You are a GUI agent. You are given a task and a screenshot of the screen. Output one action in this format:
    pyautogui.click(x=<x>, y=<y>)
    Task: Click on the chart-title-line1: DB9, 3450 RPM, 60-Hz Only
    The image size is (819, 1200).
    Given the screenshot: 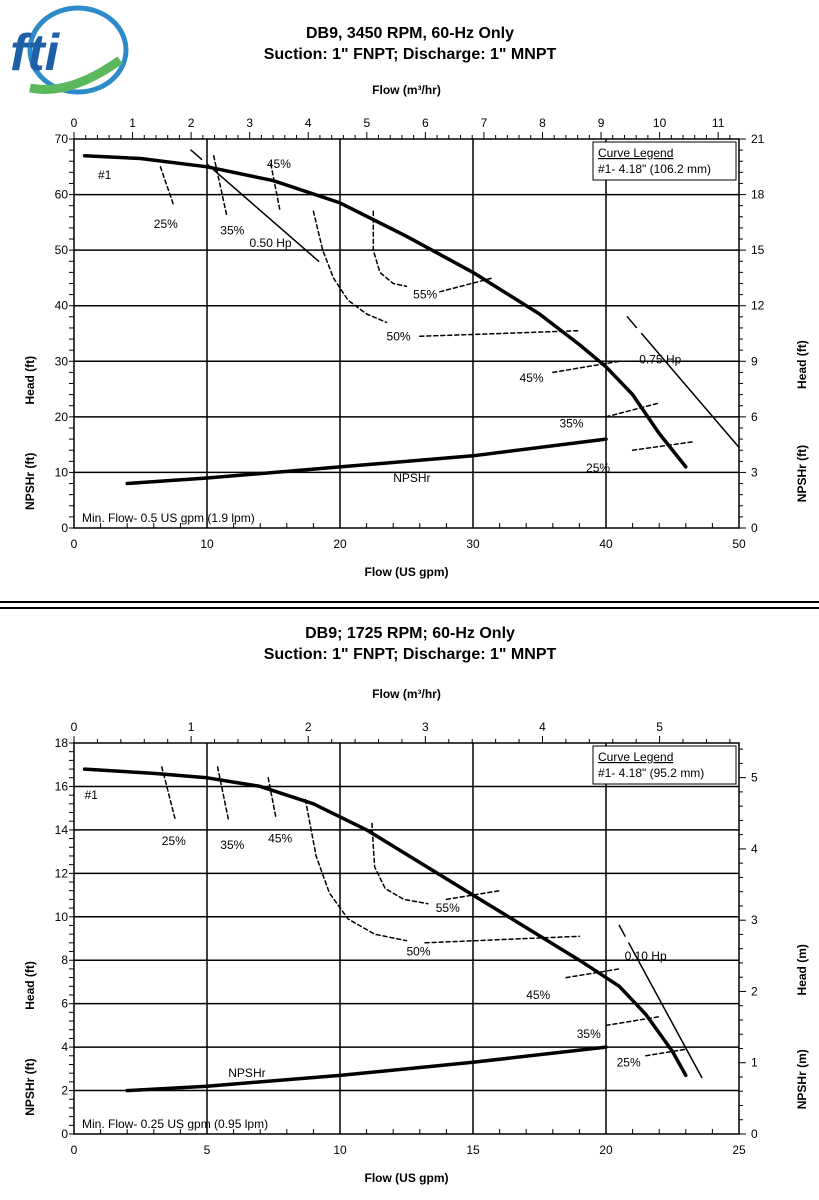 What is the action you would take?
    pyautogui.click(x=410, y=33)
    